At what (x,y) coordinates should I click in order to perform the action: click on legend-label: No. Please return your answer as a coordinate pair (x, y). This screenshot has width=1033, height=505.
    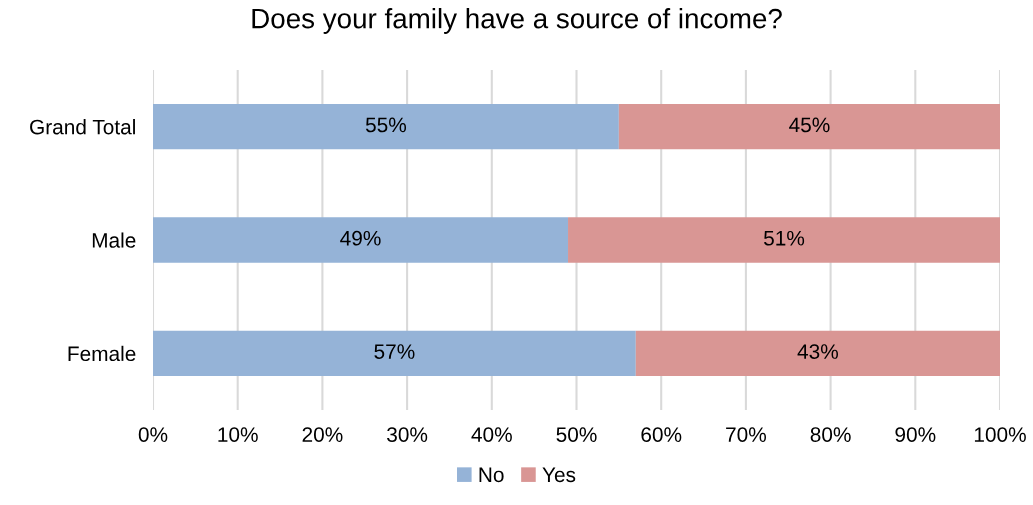
    Looking at the image, I should click on (491, 475).